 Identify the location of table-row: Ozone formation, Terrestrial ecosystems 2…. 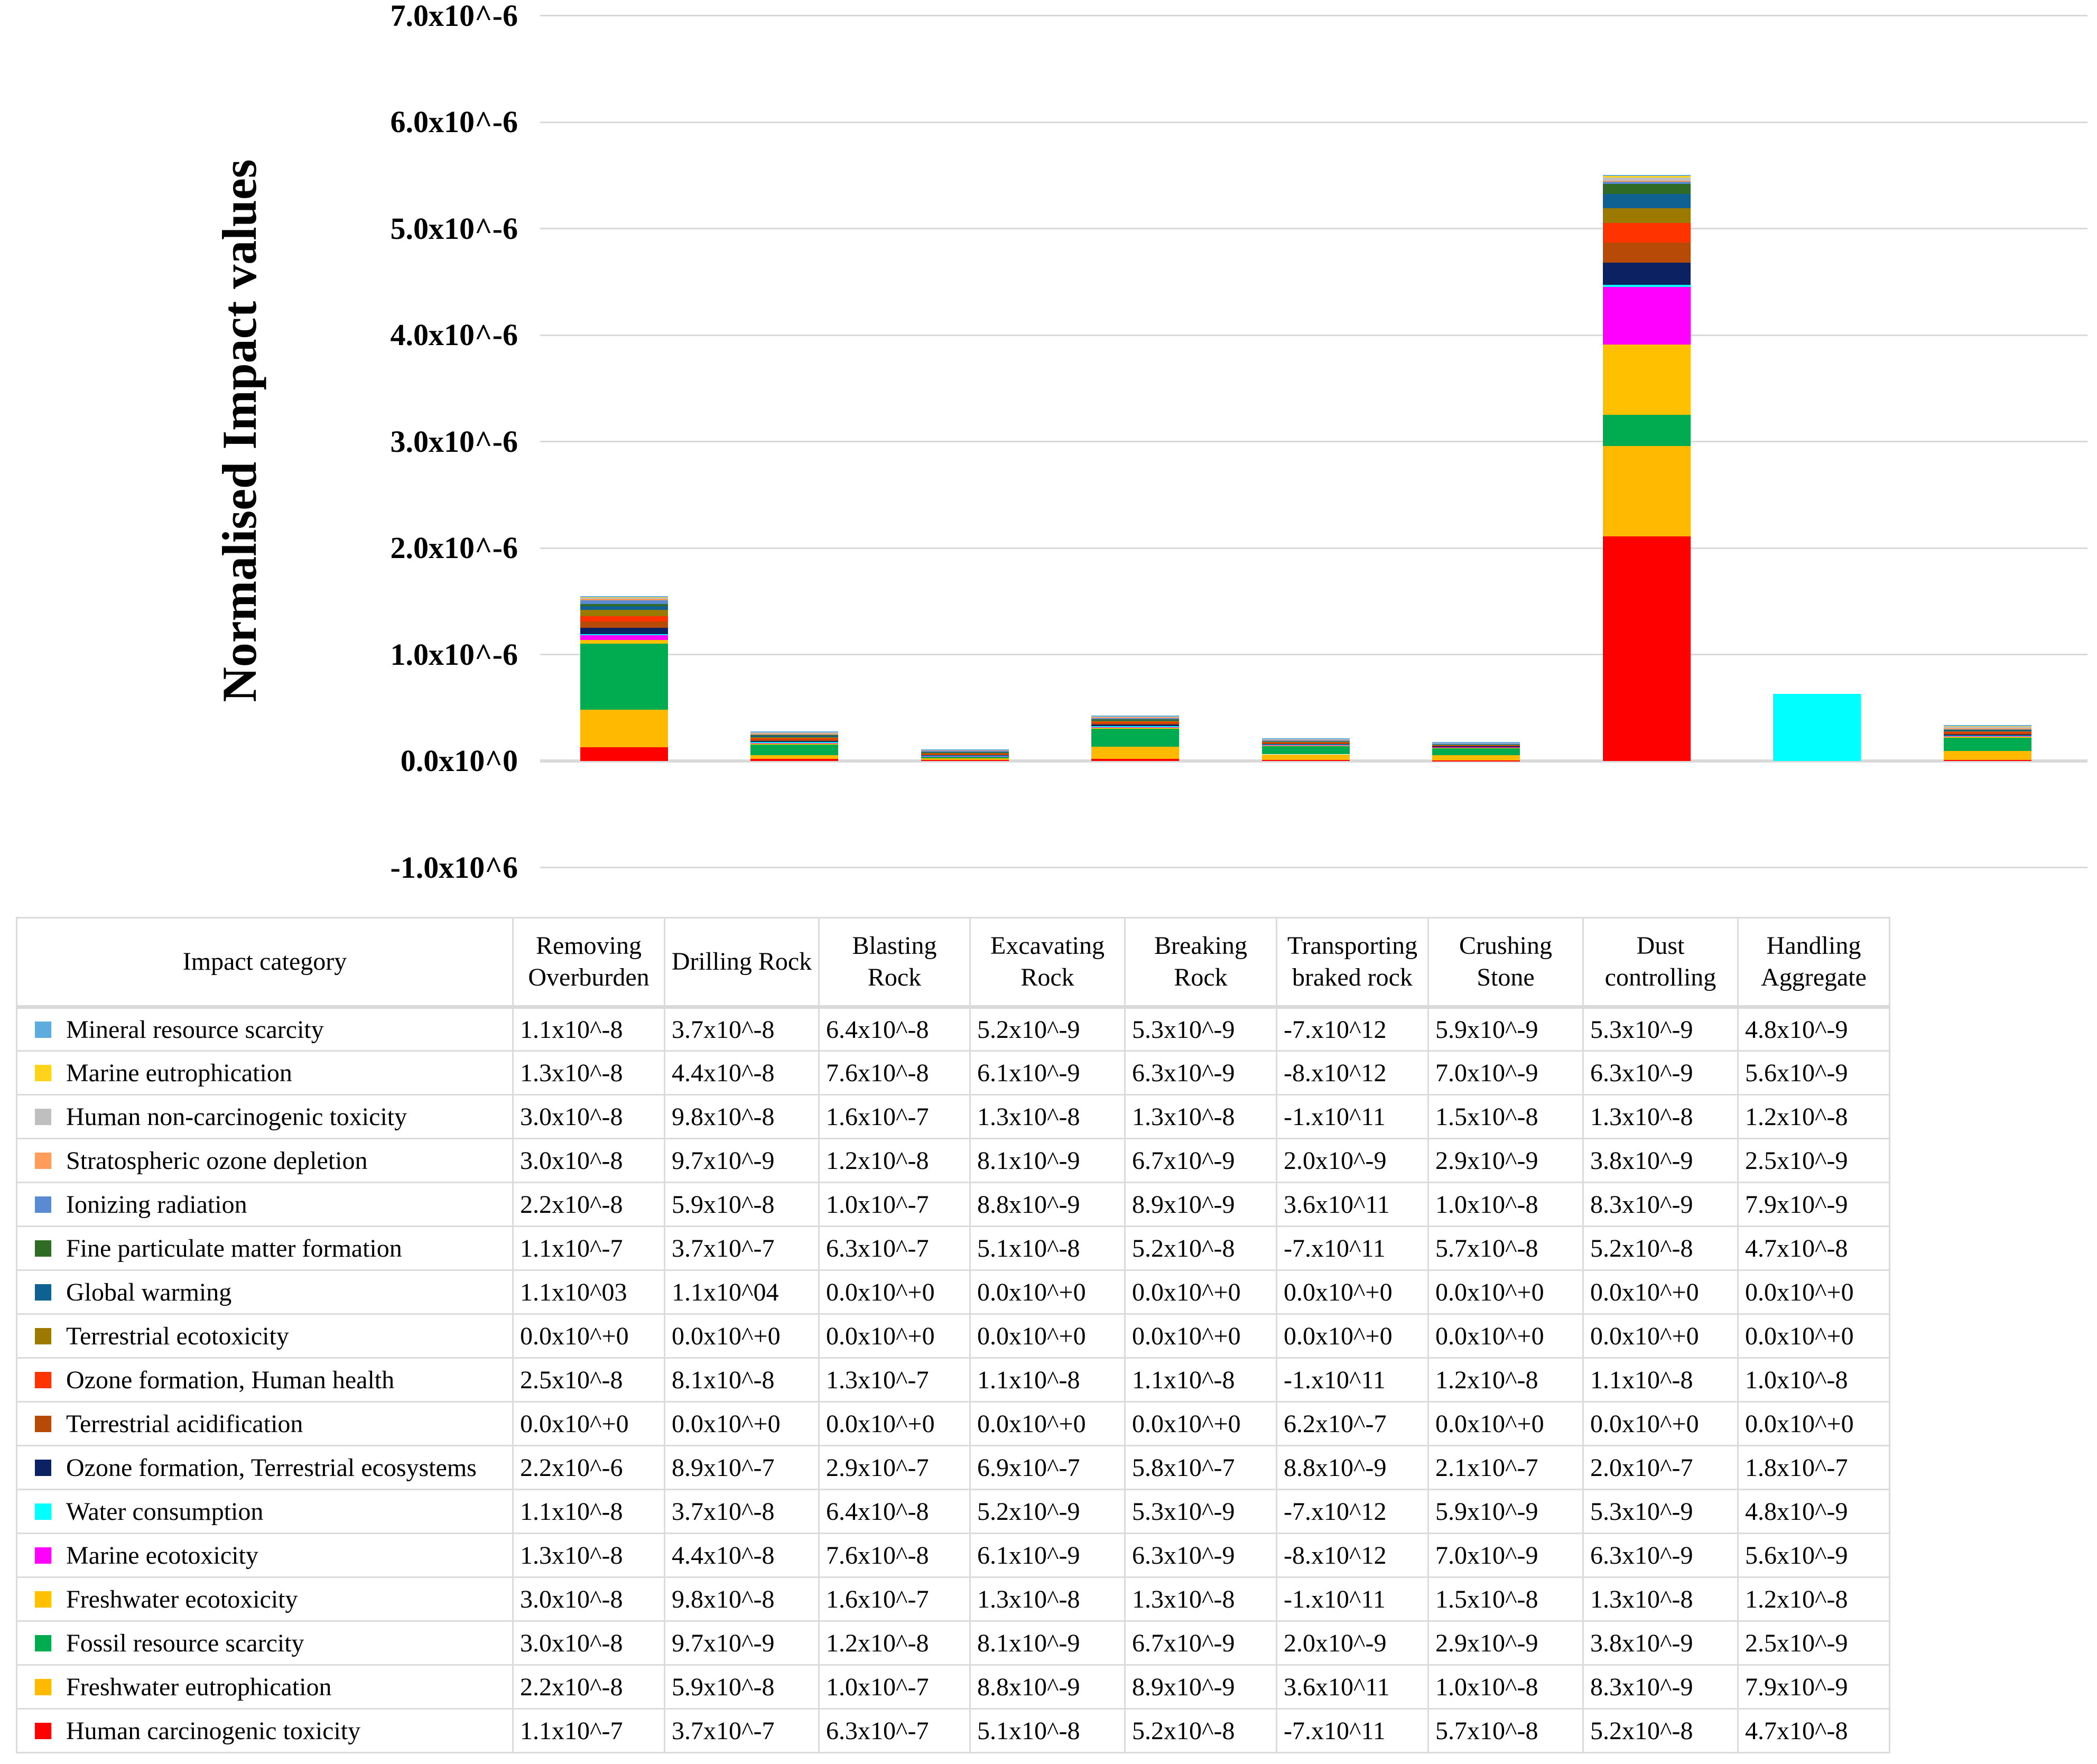
(953, 1467).